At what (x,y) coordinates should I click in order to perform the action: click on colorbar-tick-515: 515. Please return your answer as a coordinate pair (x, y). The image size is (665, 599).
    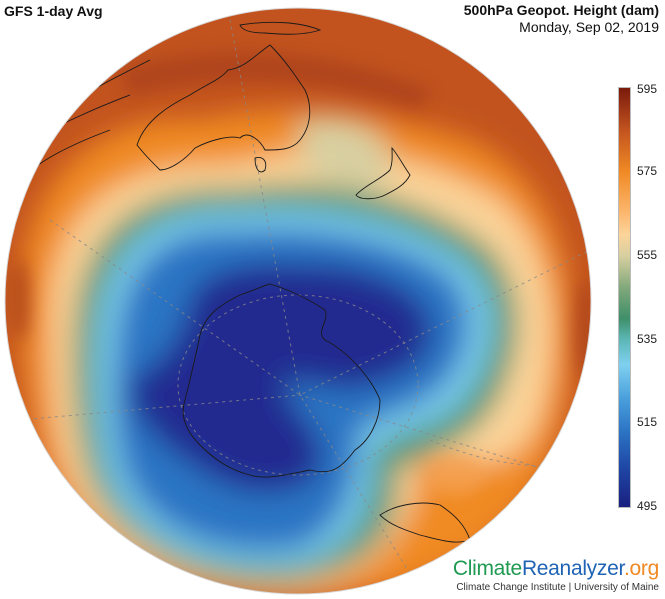
    Looking at the image, I should click on (647, 422).